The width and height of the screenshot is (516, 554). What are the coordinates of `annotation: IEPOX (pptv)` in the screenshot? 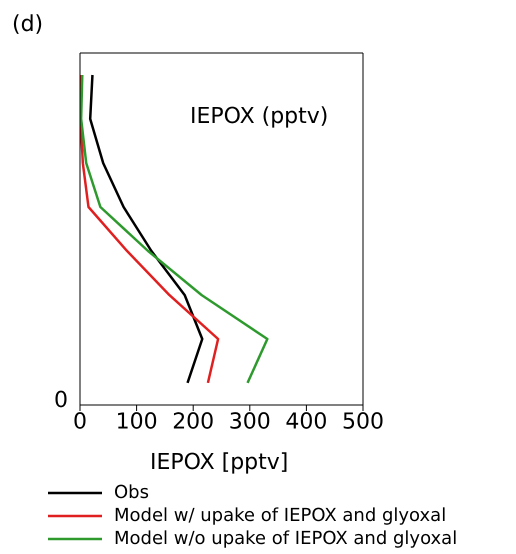 It's located at (259, 116).